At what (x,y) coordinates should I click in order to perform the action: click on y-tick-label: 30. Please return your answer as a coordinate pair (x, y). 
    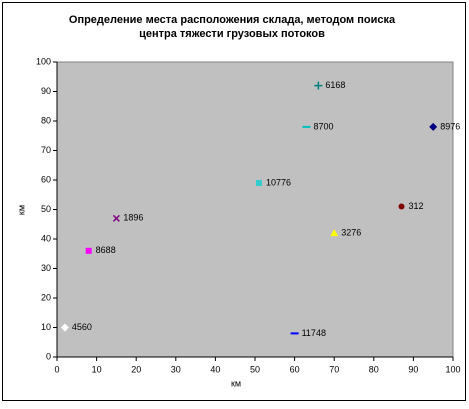
    Looking at the image, I should click on (46, 268).